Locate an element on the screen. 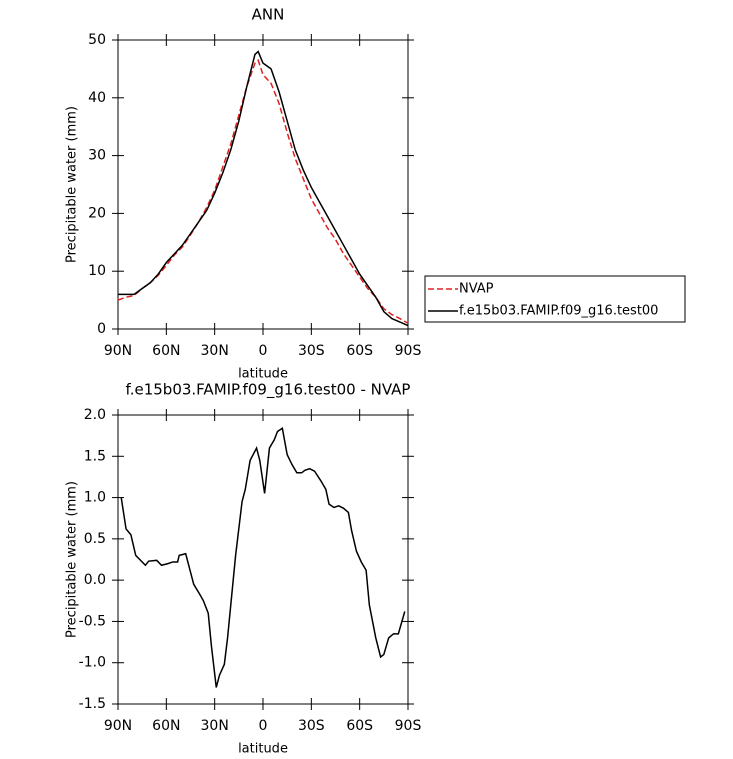 The height and width of the screenshot is (759, 733). chart-title: ANN is located at coordinates (268, 15).